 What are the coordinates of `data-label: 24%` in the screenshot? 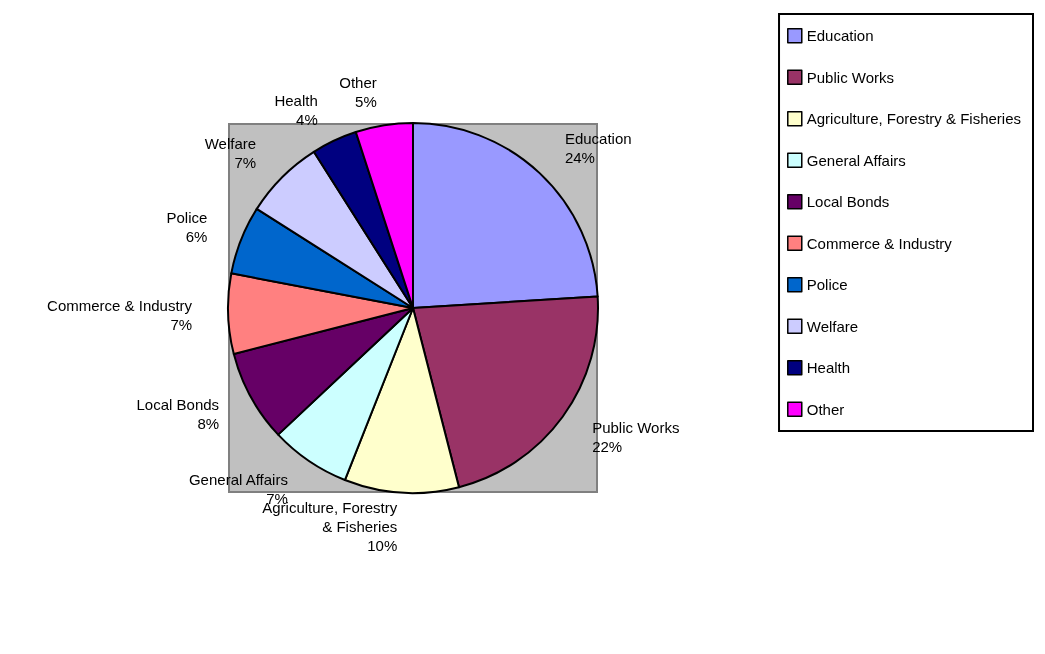 It's located at (579, 158).